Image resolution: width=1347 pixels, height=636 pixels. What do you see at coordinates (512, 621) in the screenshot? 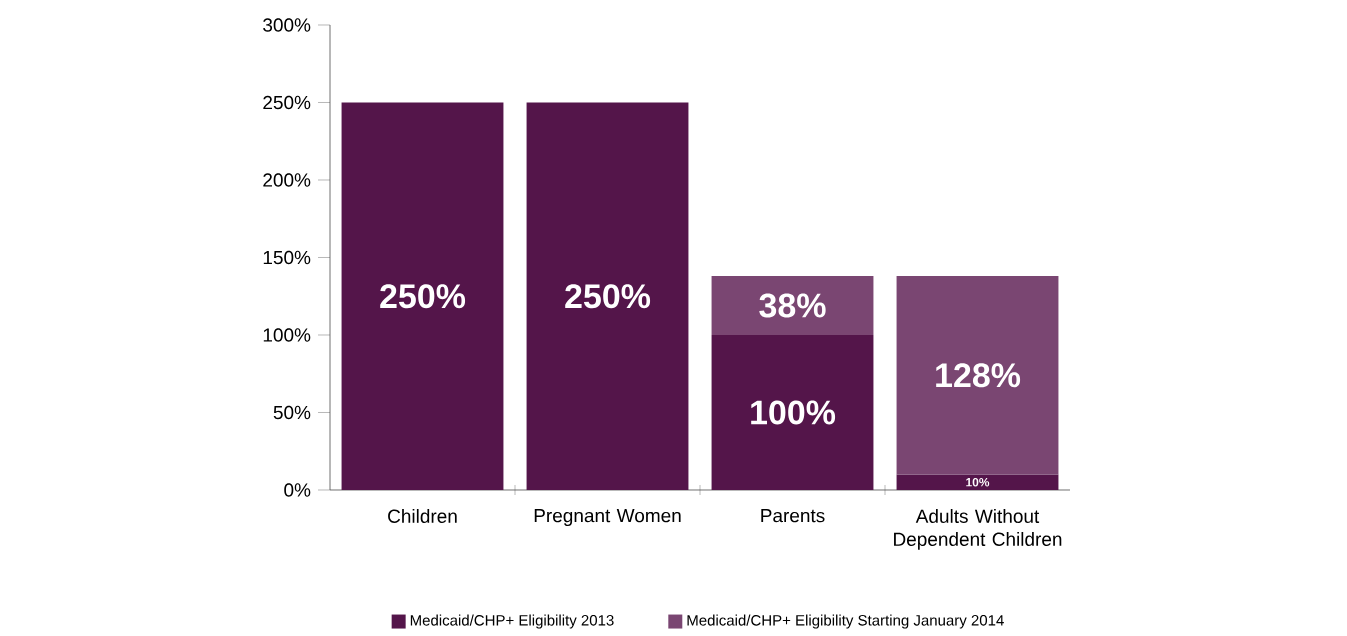
I see `legend-label: Medicaid/CHP+ Eligibility 2013` at bounding box center [512, 621].